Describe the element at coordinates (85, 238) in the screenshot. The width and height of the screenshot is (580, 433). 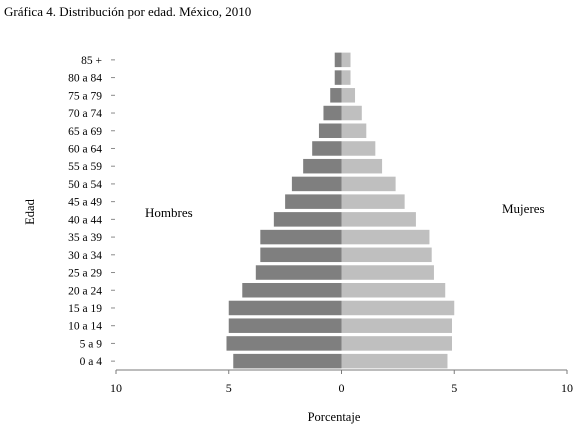
I see `y-tick-label: 35 a 39` at that location.